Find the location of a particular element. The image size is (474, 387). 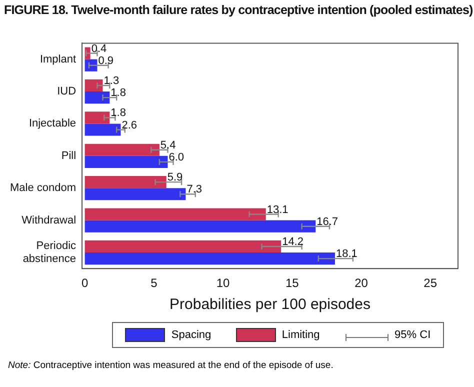

text: 95% CI is located at coordinates (412, 335).